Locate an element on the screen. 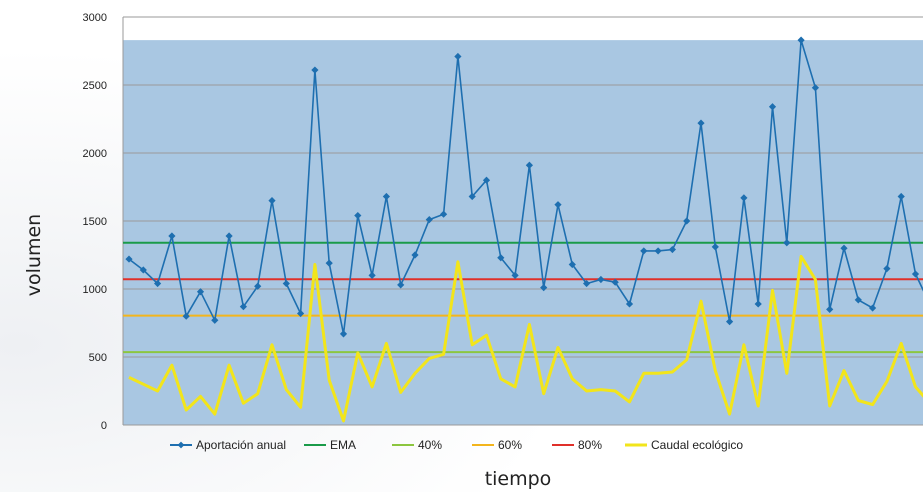 This screenshot has width=923, height=492. legend-label-ema: EMA is located at coordinates (343, 445).